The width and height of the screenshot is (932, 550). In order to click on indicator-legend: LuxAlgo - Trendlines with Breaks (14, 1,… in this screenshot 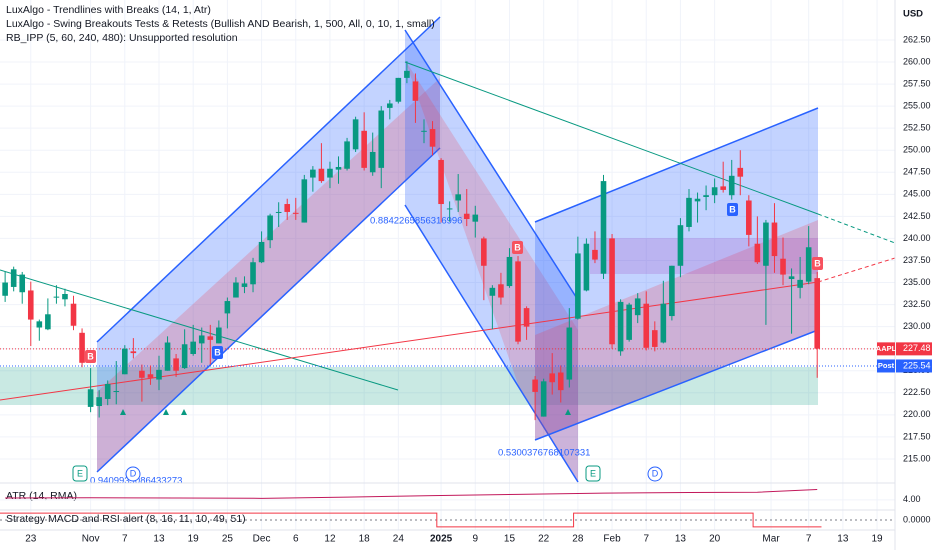, I will do `click(108, 10)`.